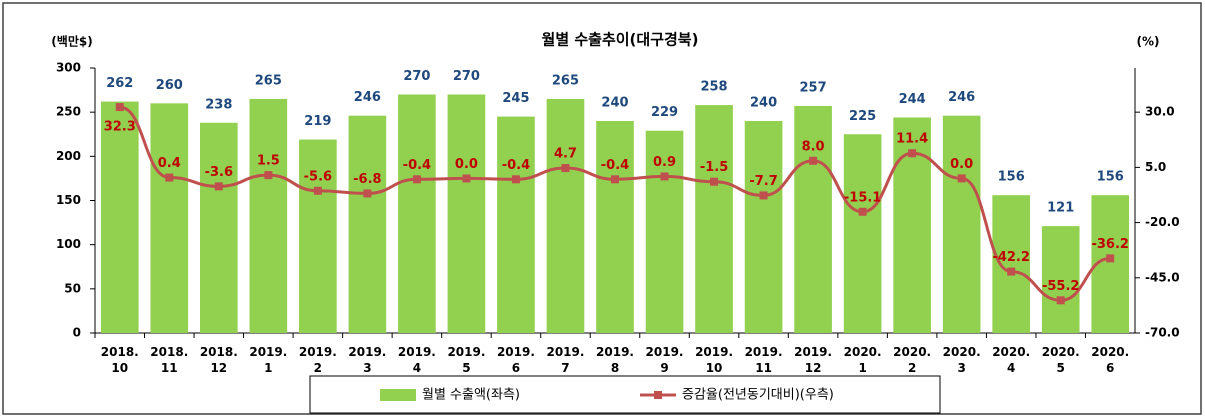 This screenshot has height=417, width=1205. I want to click on x-tick-label: 2019. 2, so click(318, 360).